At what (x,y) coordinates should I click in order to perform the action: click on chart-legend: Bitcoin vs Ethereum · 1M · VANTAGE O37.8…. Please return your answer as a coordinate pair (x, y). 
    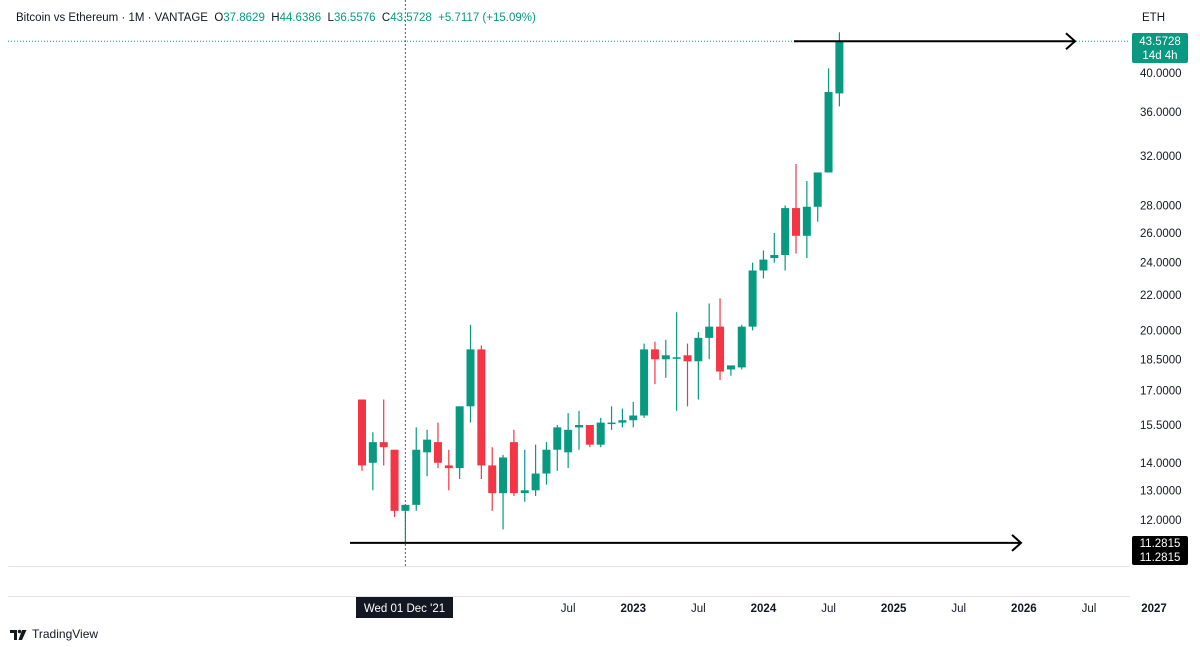
    Looking at the image, I should click on (276, 18).